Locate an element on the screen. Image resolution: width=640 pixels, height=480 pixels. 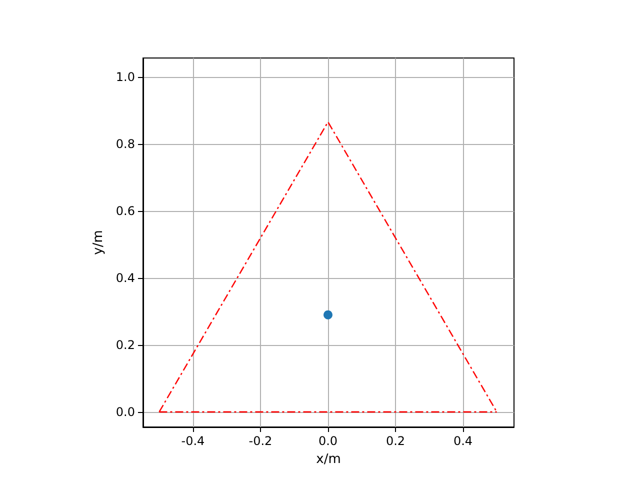
y-tick-label: 0.4 is located at coordinates (125, 277).